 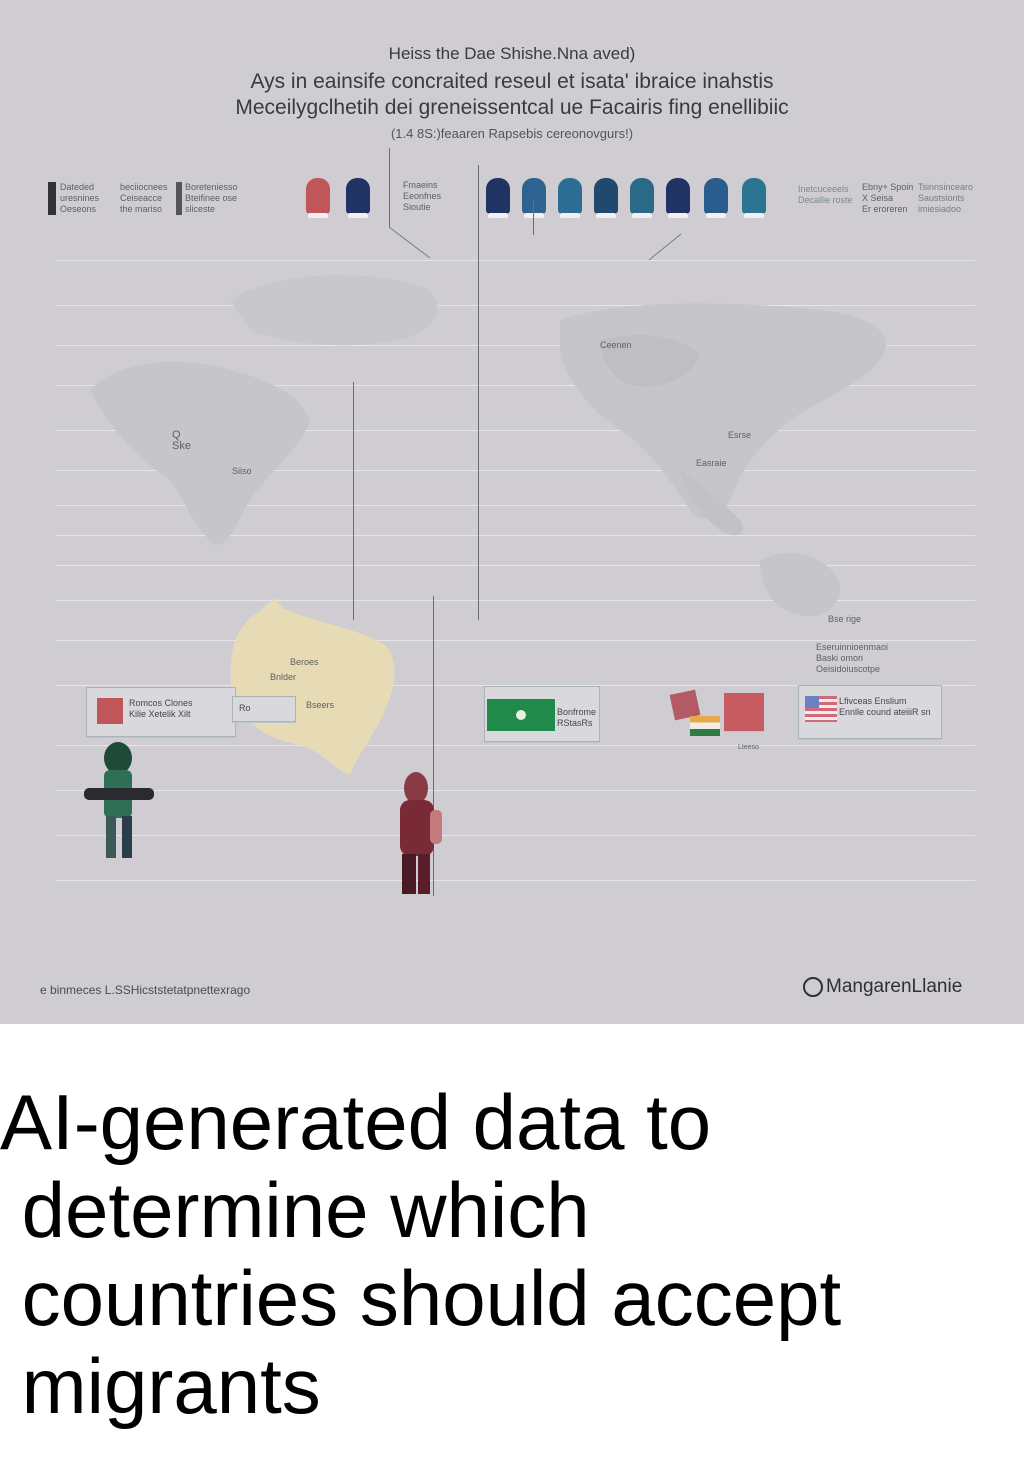 What do you see at coordinates (144, 198) in the screenshot?
I see `legend-block-mid: beciiocnees Ceiseacce the mariso` at bounding box center [144, 198].